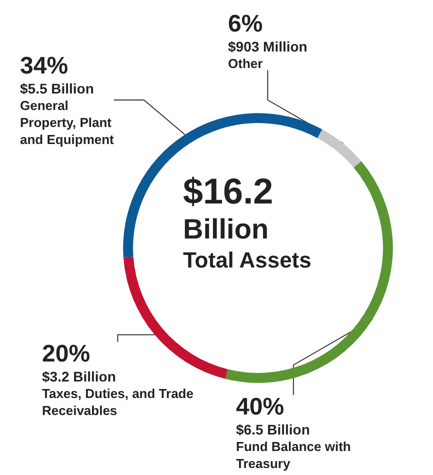 The width and height of the screenshot is (433, 475). I want to click on slice-label: $5.5 Billion General Property, Plant and Equipment, so click(67, 113).